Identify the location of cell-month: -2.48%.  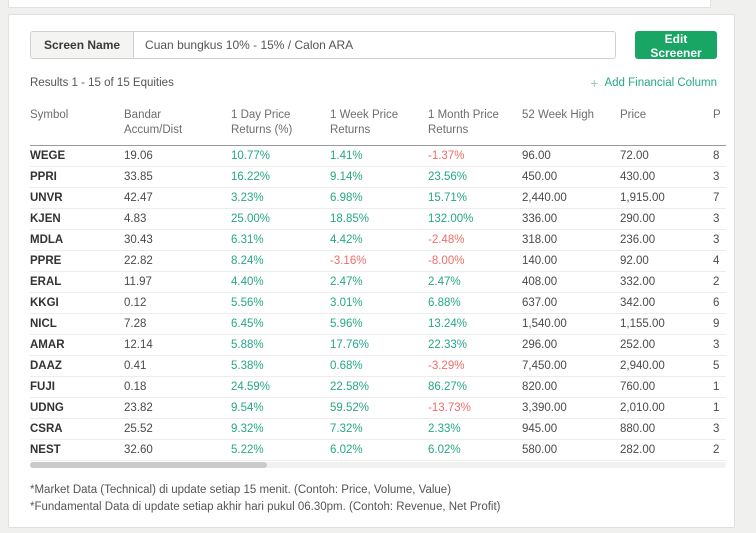
(475, 240).